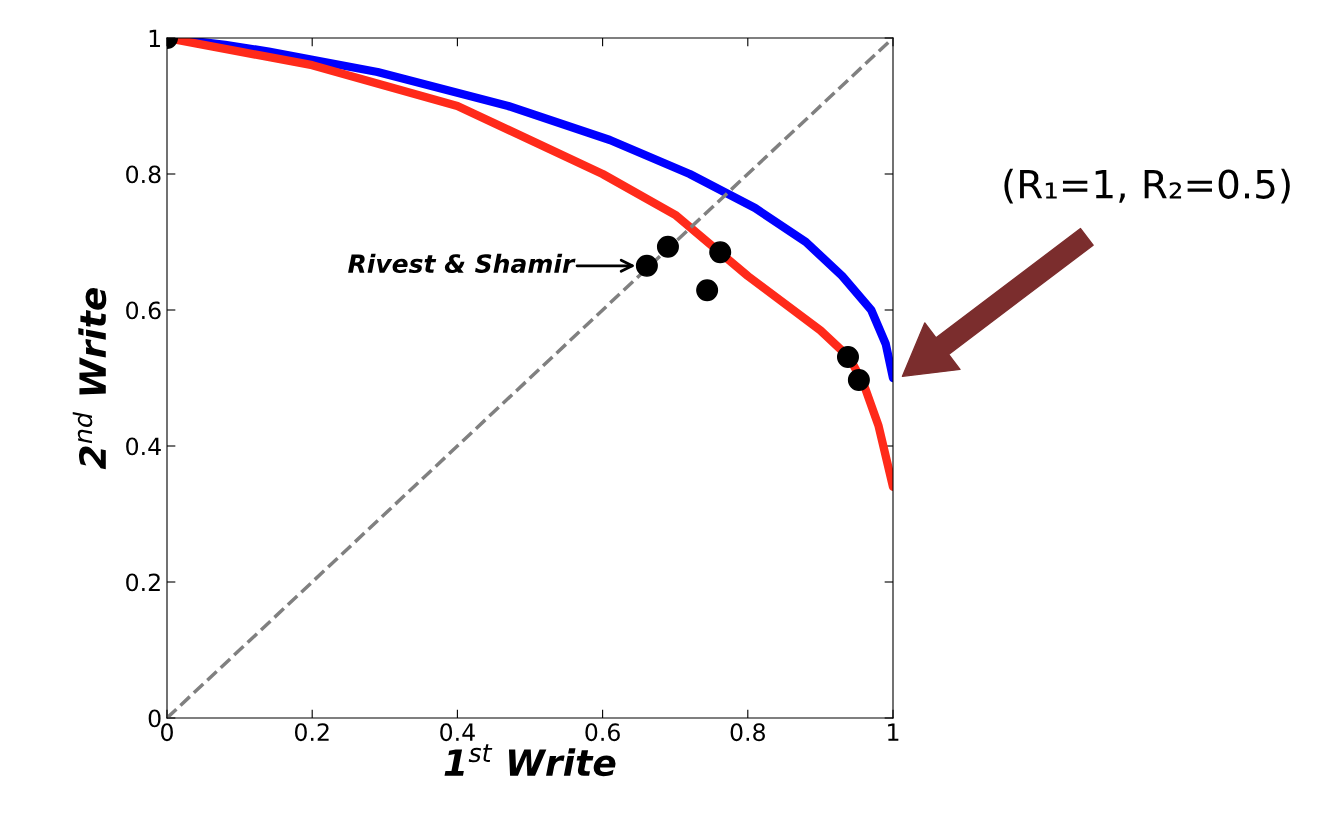 The width and height of the screenshot is (1344, 832). What do you see at coordinates (89, 379) in the screenshot?
I see `y-axis-title: 2$^{nd}$ Write` at bounding box center [89, 379].